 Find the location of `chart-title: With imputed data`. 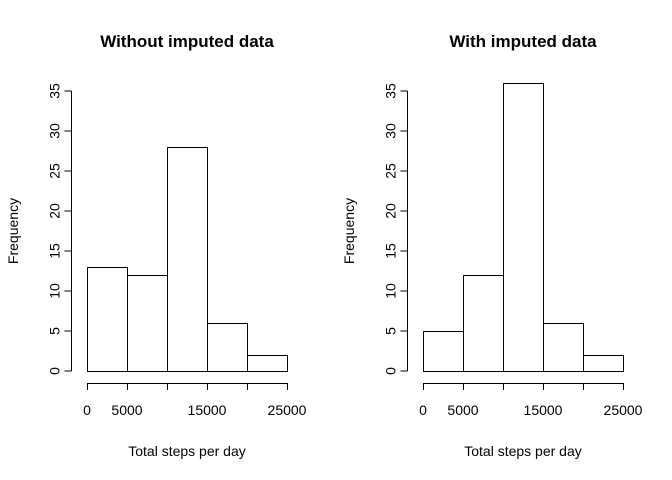

chart-title: With imputed data is located at coordinates (523, 41).